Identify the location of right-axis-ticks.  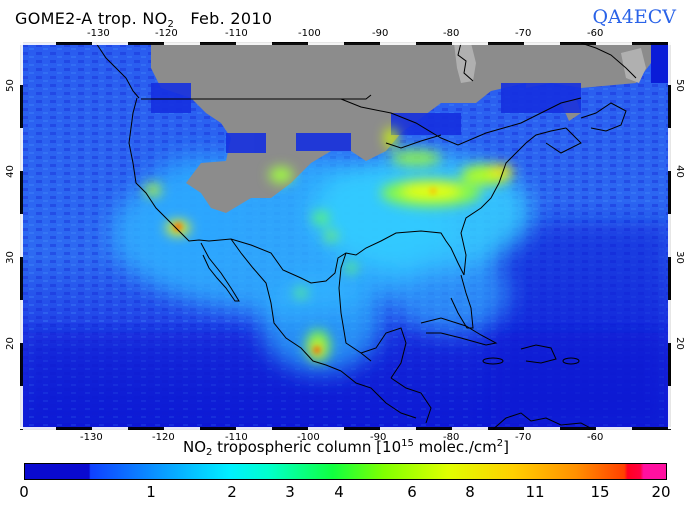
(669, 236).